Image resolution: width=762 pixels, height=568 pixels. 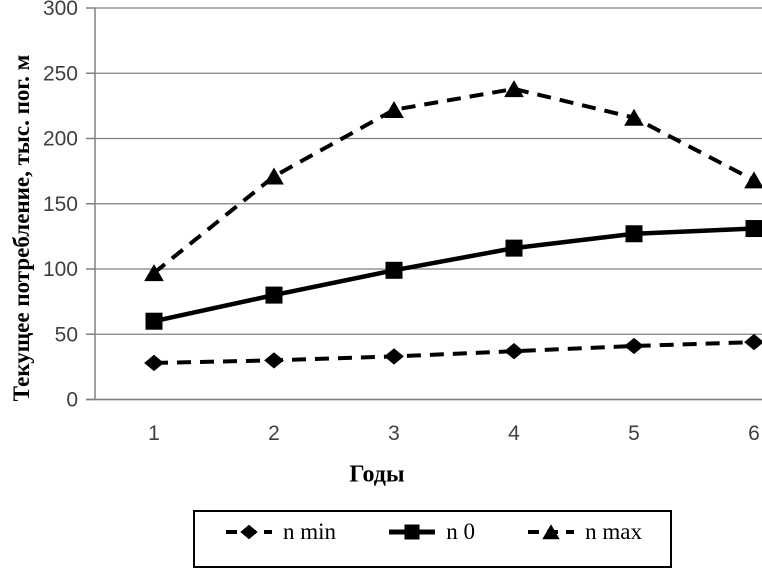 I want to click on legend-label-n-max: n max, so click(x=613, y=531).